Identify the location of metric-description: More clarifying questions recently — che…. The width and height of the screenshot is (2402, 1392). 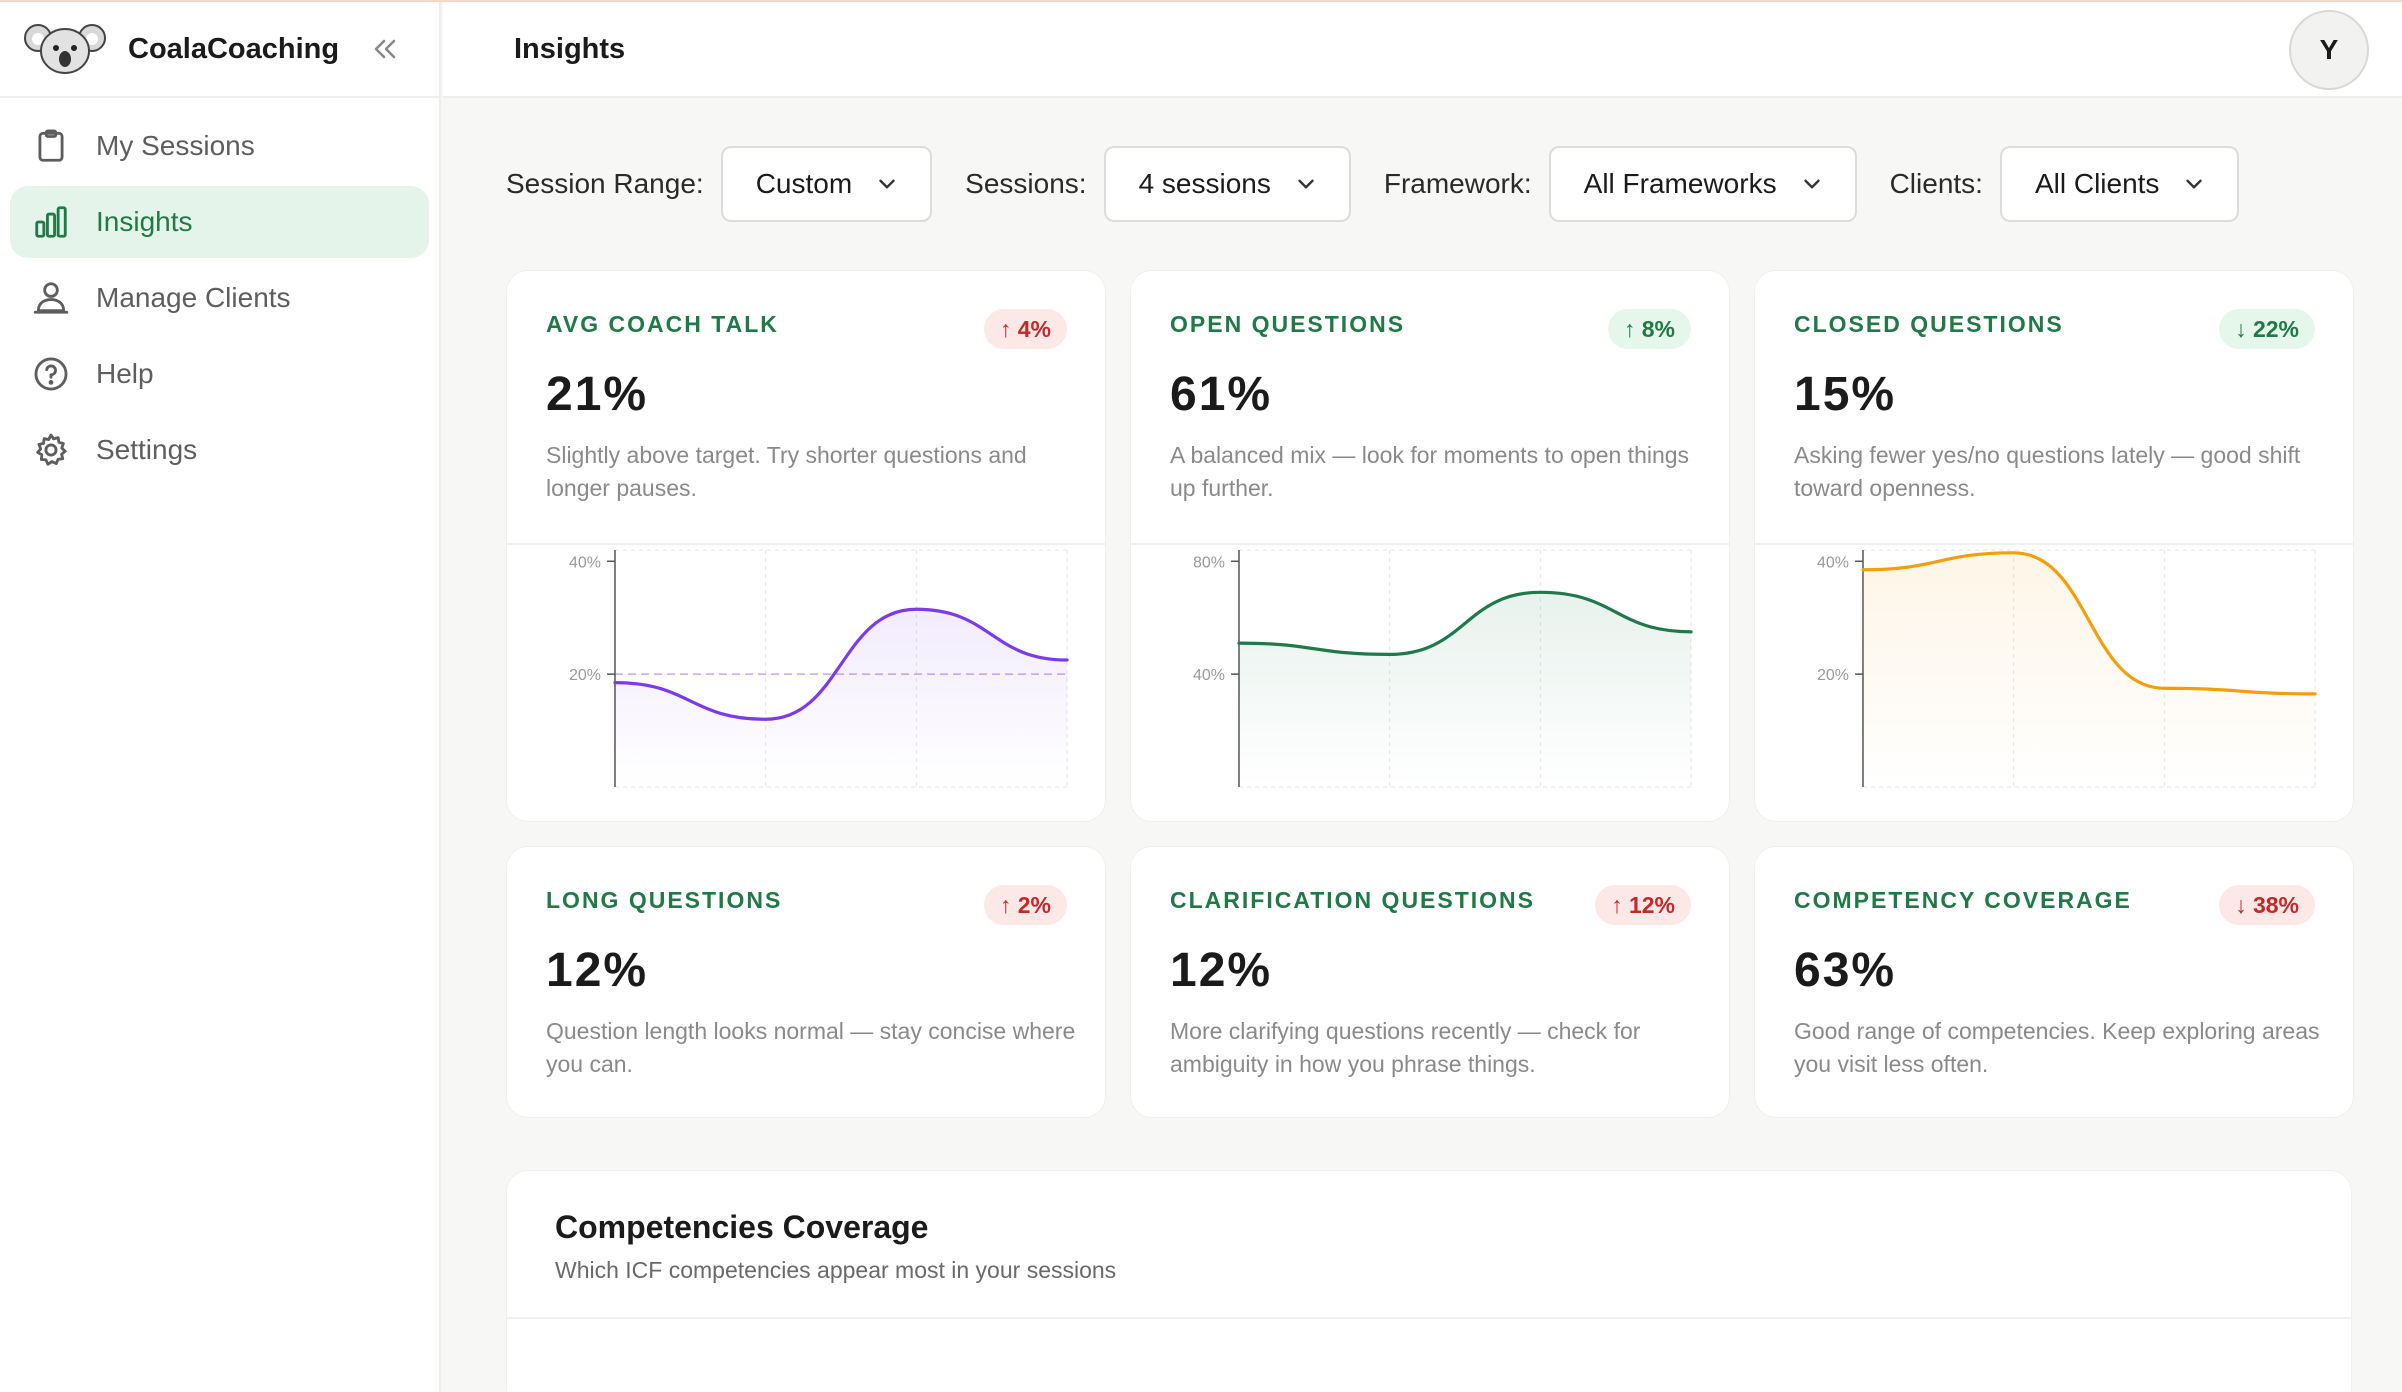
(1405, 1047).